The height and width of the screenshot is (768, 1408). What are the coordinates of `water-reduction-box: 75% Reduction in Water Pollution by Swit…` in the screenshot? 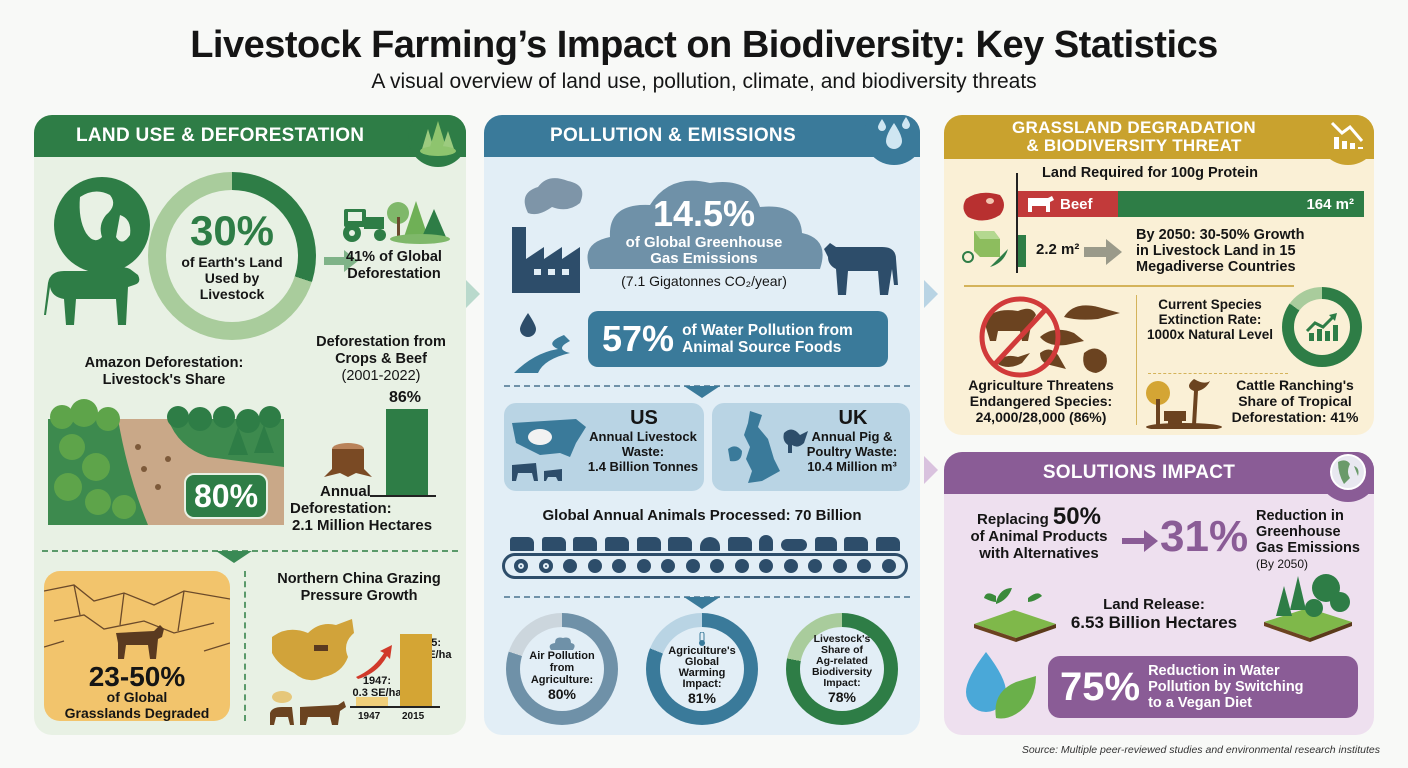 It's located at (1203, 687).